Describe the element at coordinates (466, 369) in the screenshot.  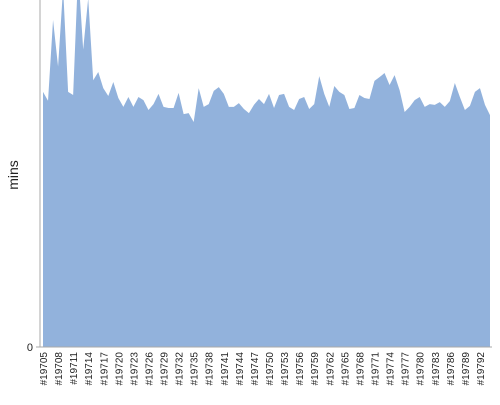
I see `x-tick-label: #19789` at that location.